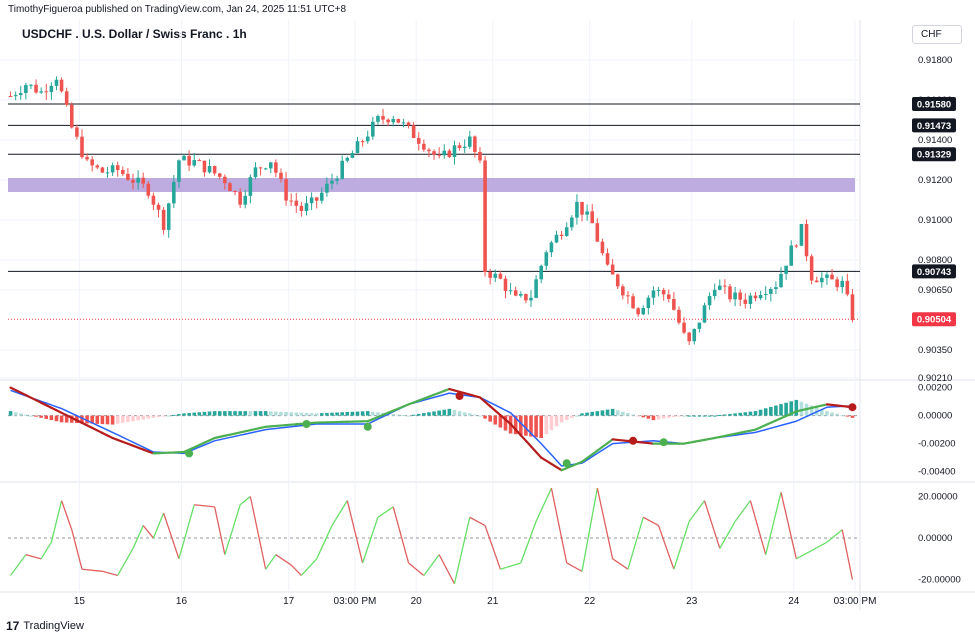 This screenshot has width=975, height=638. Describe the element at coordinates (134, 34) in the screenshot. I see `symbol-title: USDCHF . U.S. Dollar / Swiss Franc . 1h` at that location.